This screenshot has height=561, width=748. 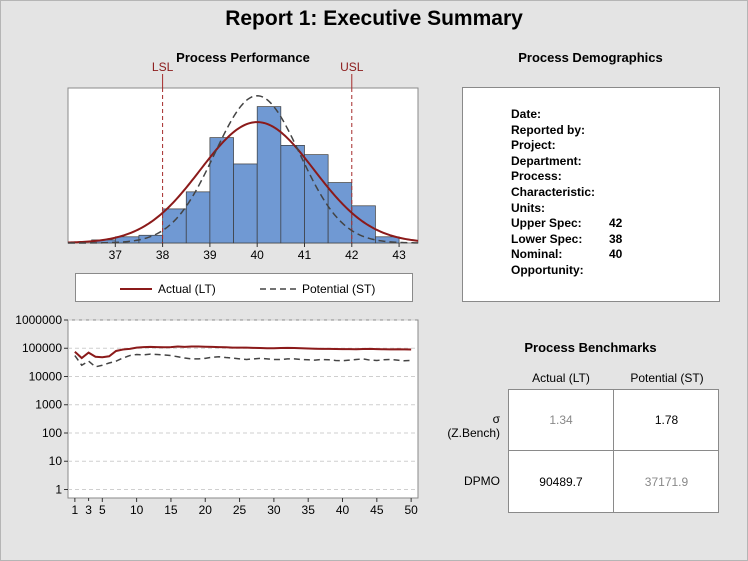 I want to click on histogram-x-tick-label: 43, so click(x=399, y=255).